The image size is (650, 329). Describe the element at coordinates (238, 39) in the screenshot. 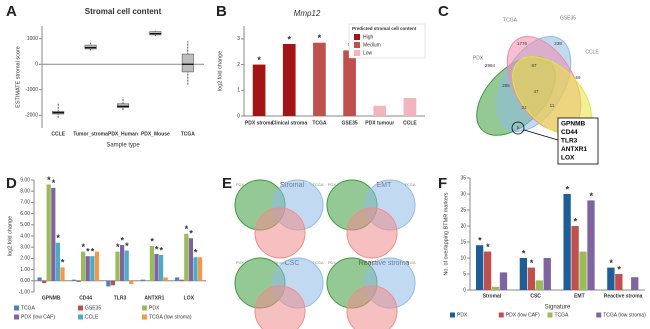

I see `y-tick-label: 3` at that location.